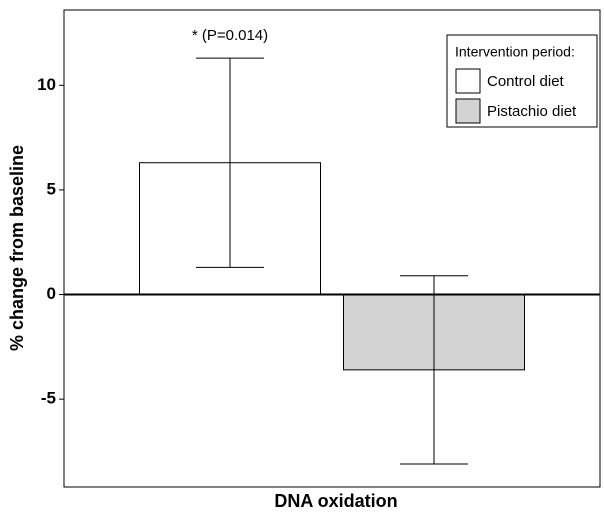 Image resolution: width=604 pixels, height=515 pixels. I want to click on legend-label: Pistachio diet, so click(532, 111).